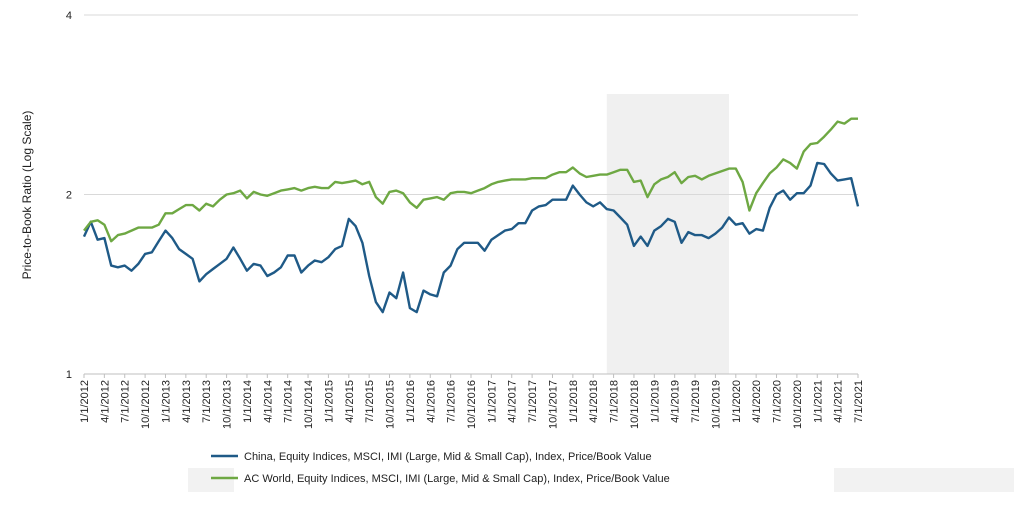 This screenshot has width=1024, height=507. I want to click on shaded-period, so click(667, 234).